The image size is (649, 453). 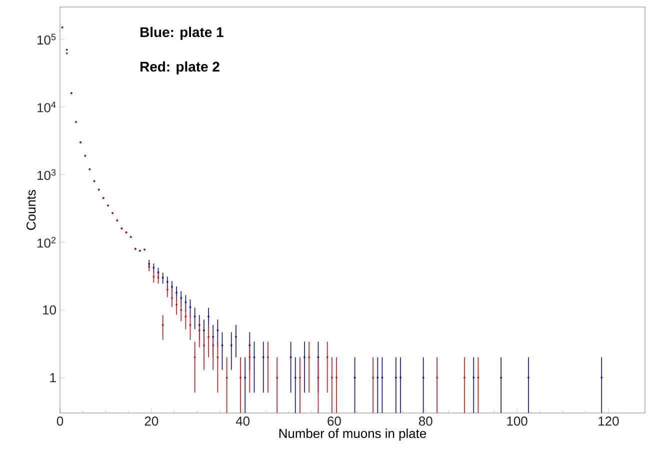 I want to click on x-tick-label: 120, so click(x=608, y=421).